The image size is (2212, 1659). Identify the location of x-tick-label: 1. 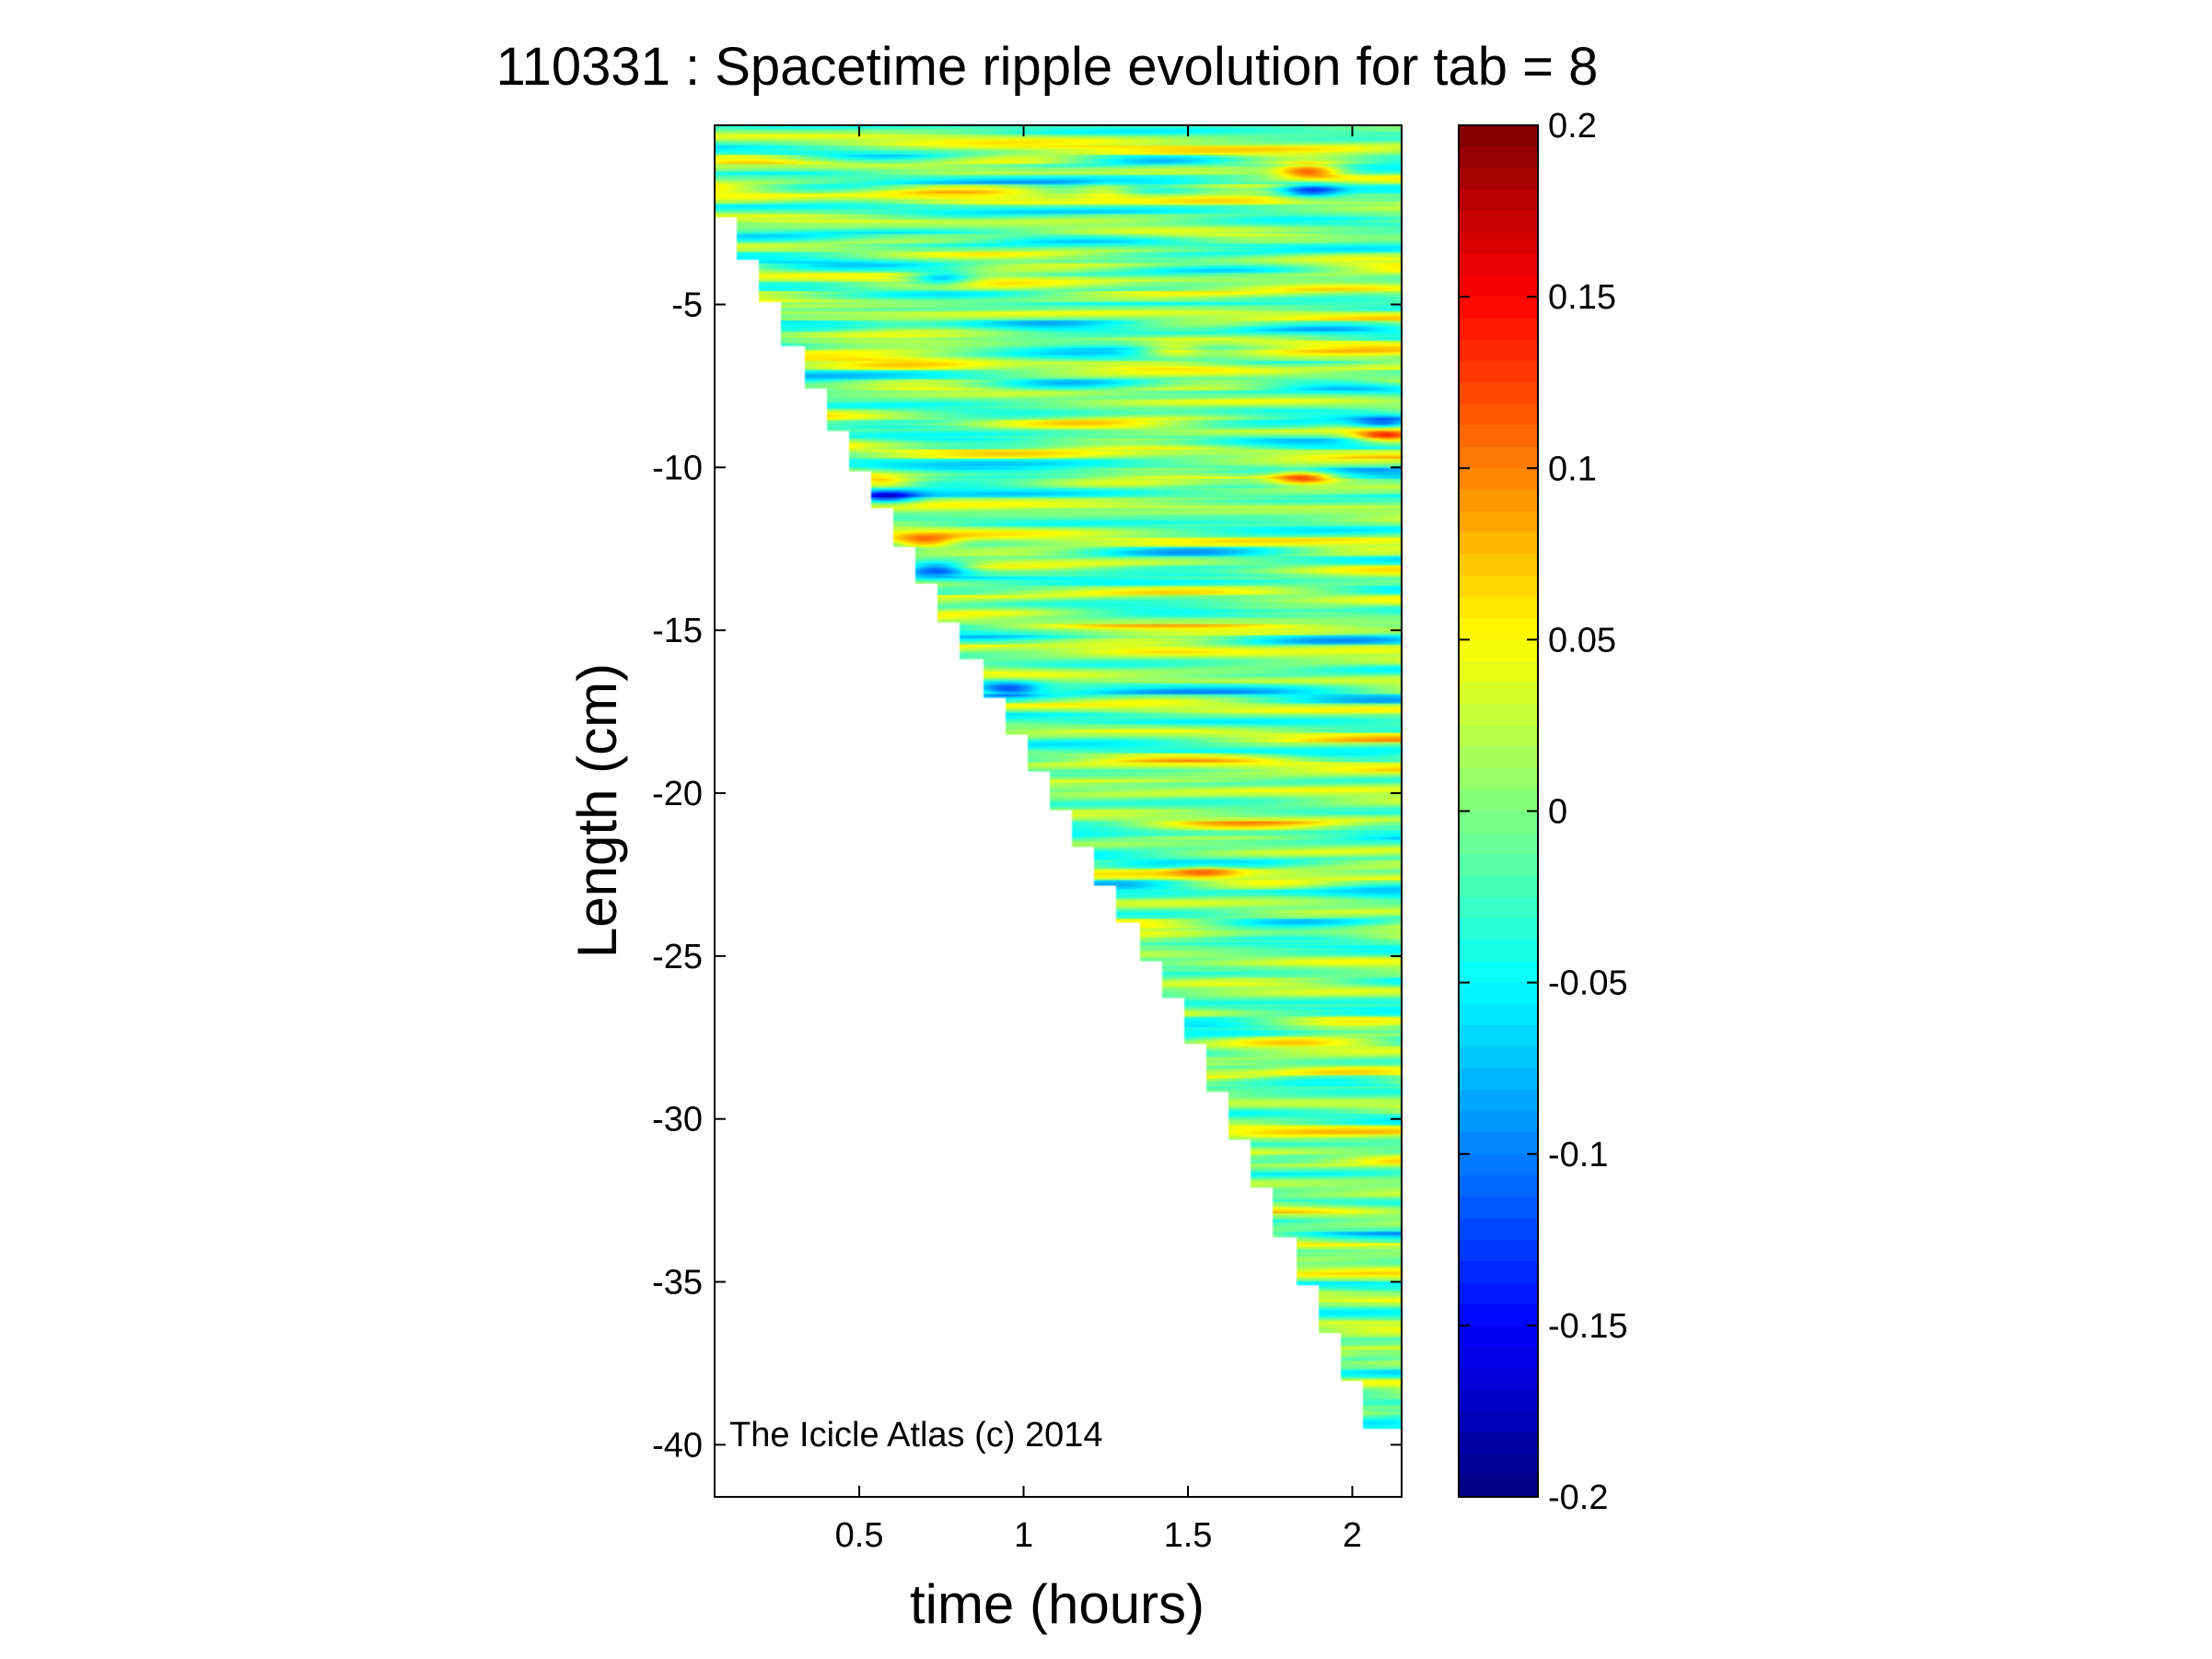
(1024, 1535).